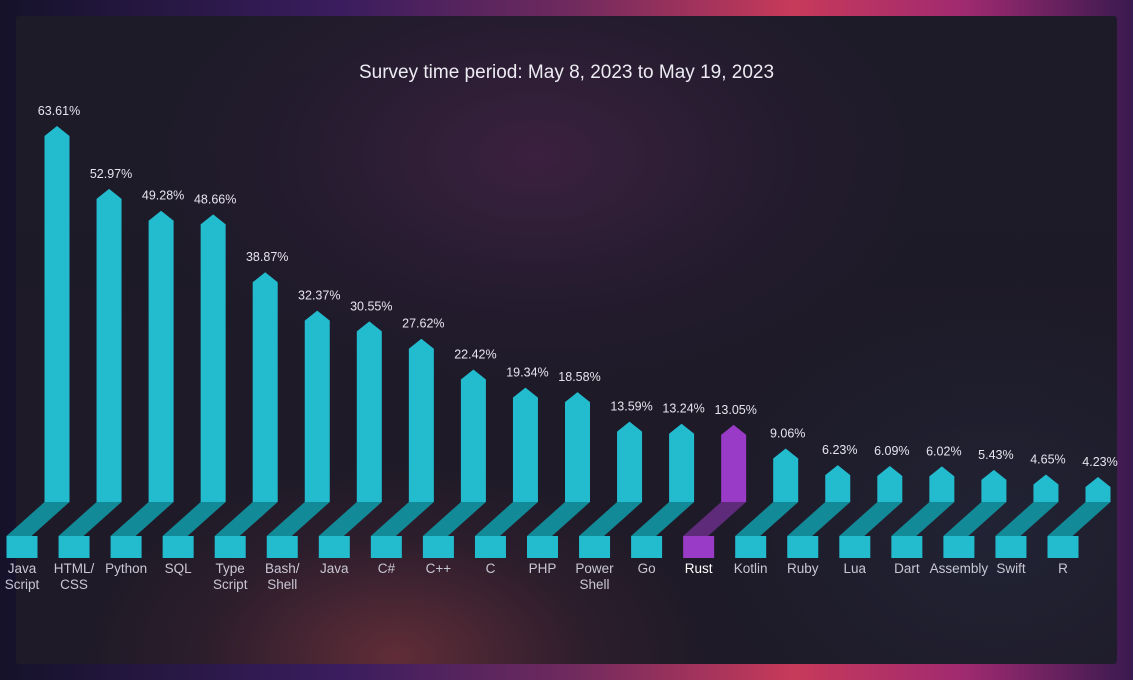  What do you see at coordinates (907, 568) in the screenshot?
I see `category-label: Dart` at bounding box center [907, 568].